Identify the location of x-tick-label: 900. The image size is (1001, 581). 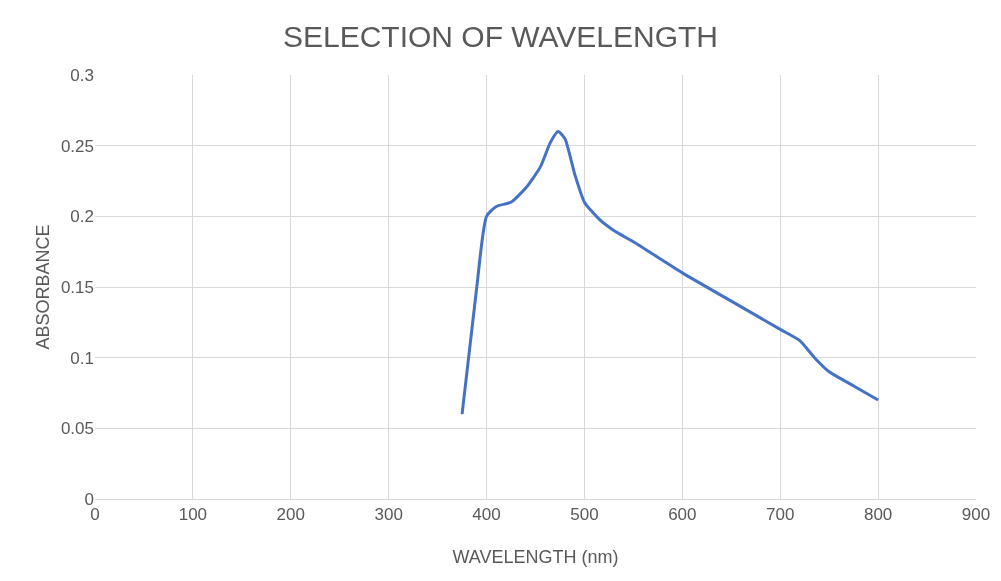
(976, 515).